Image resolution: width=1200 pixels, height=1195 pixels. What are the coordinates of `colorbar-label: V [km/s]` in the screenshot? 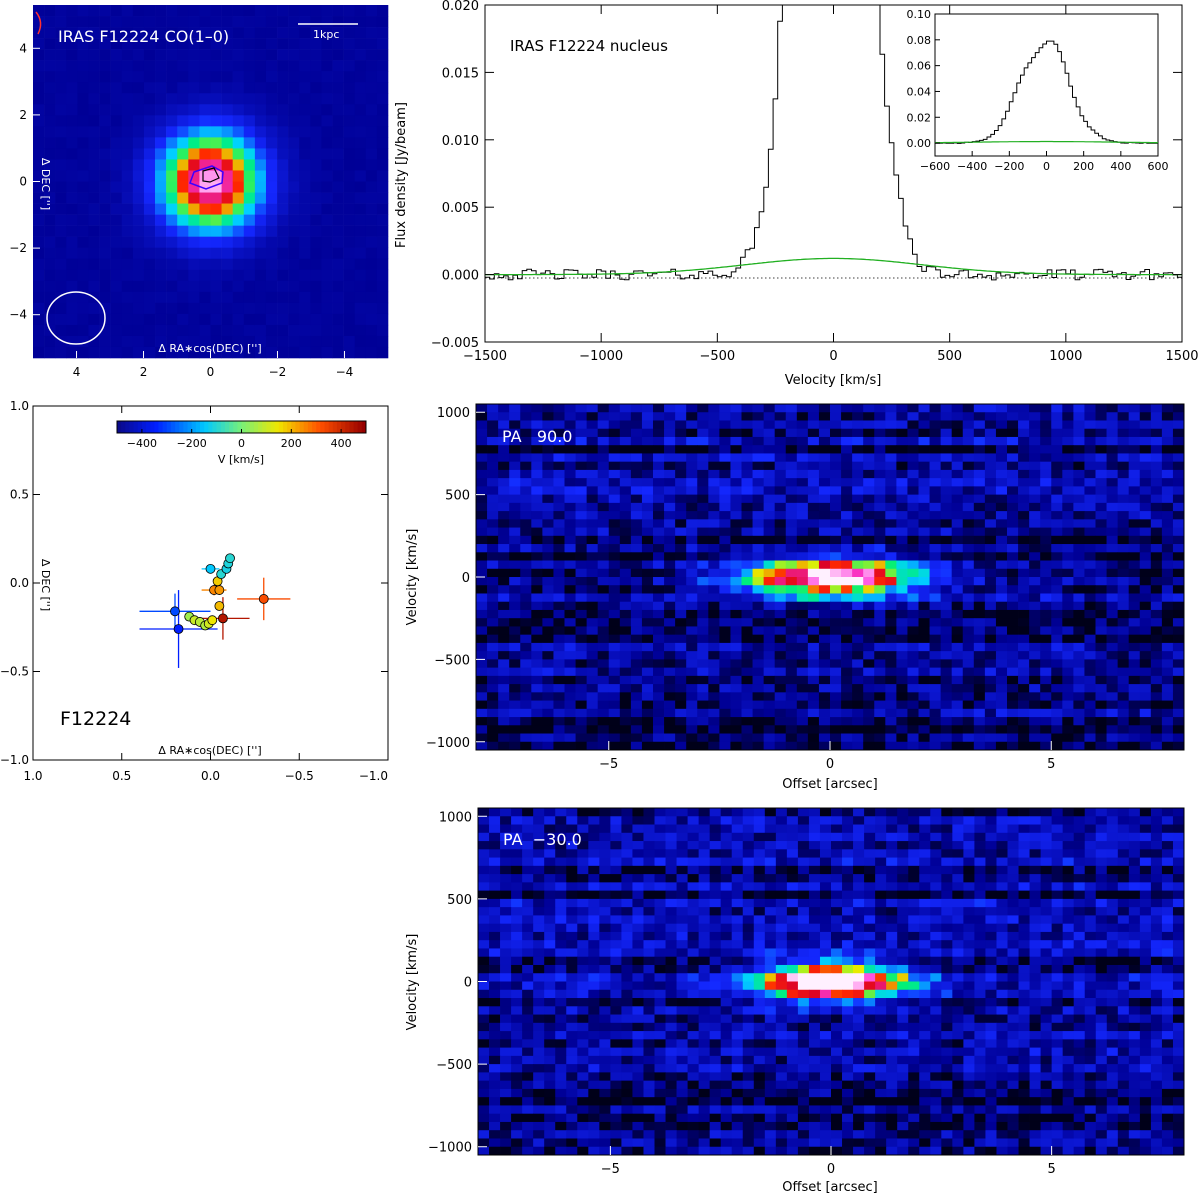 It's located at (241, 459).